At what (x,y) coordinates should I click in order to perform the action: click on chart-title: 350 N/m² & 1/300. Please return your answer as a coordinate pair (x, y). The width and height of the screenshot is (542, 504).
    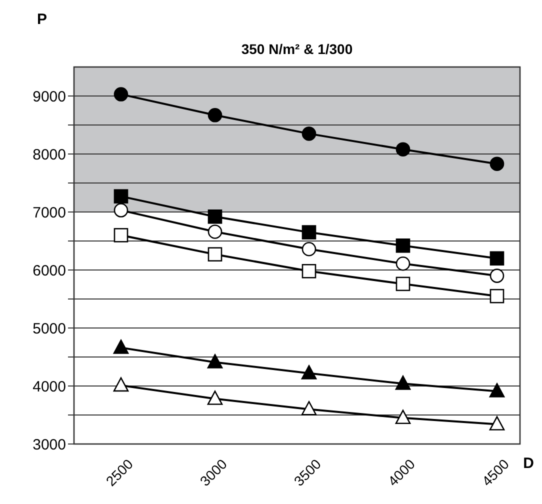
    Looking at the image, I should click on (297, 49).